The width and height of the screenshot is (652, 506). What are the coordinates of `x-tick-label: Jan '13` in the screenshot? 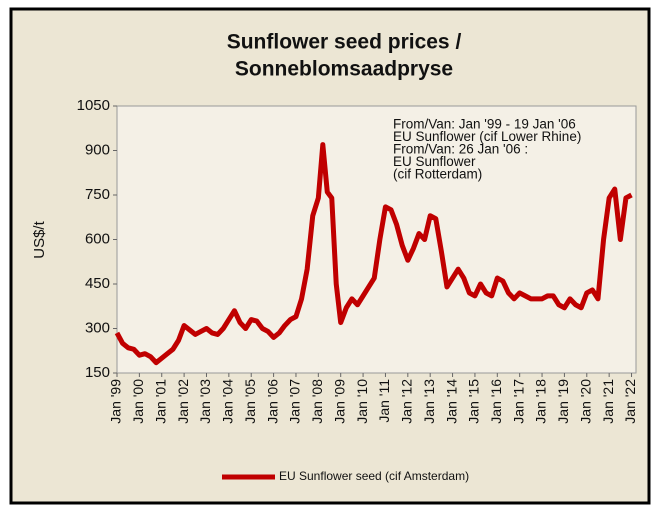 It's located at (429, 401).